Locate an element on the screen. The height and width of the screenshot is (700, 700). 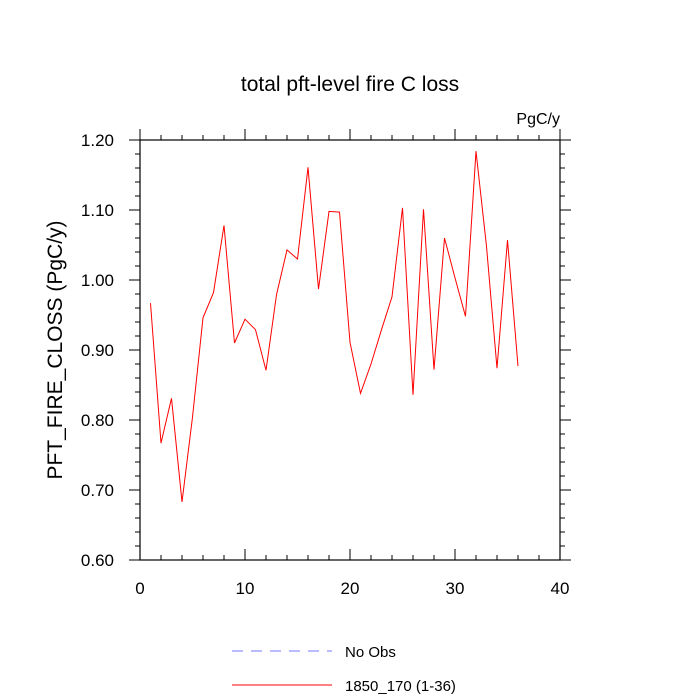
y-tick-label: 1.20 is located at coordinates (97, 140).